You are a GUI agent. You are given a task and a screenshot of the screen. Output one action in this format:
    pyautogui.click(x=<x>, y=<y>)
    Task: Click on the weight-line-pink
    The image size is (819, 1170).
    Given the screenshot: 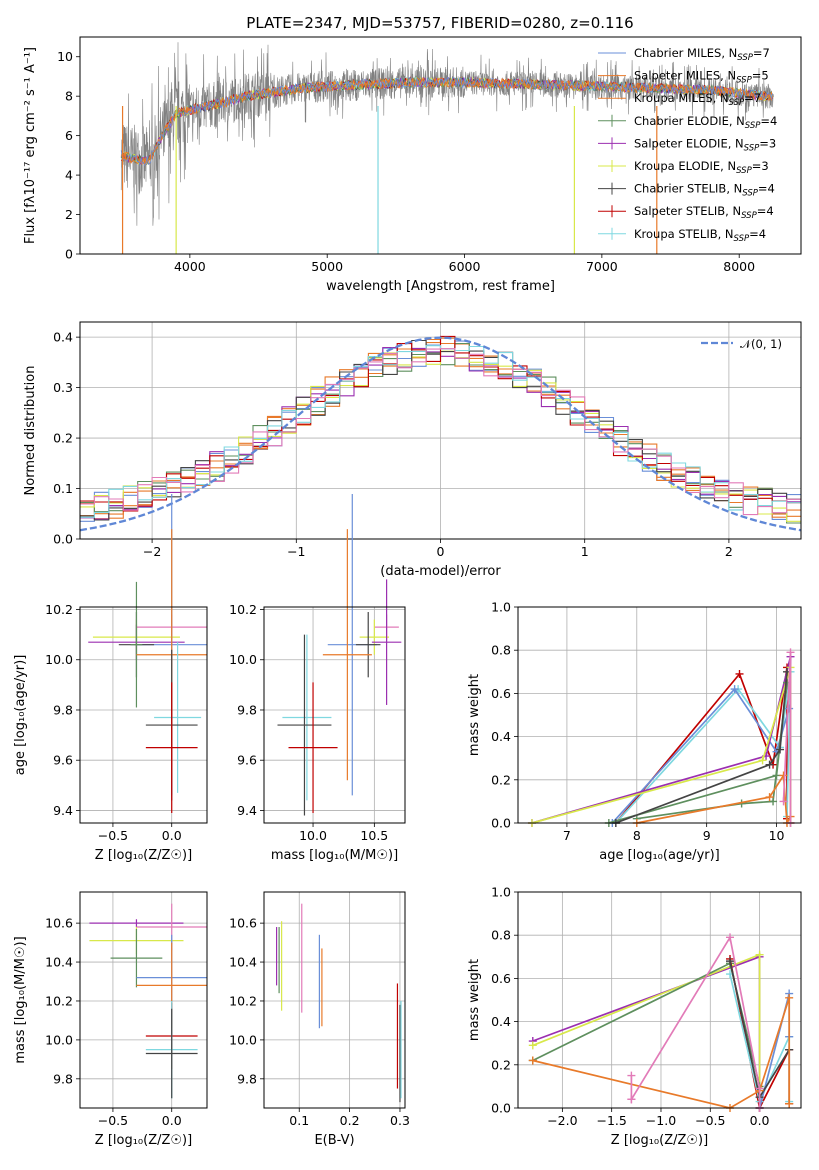 What is the action you would take?
    pyautogui.click(x=695, y=1021)
    